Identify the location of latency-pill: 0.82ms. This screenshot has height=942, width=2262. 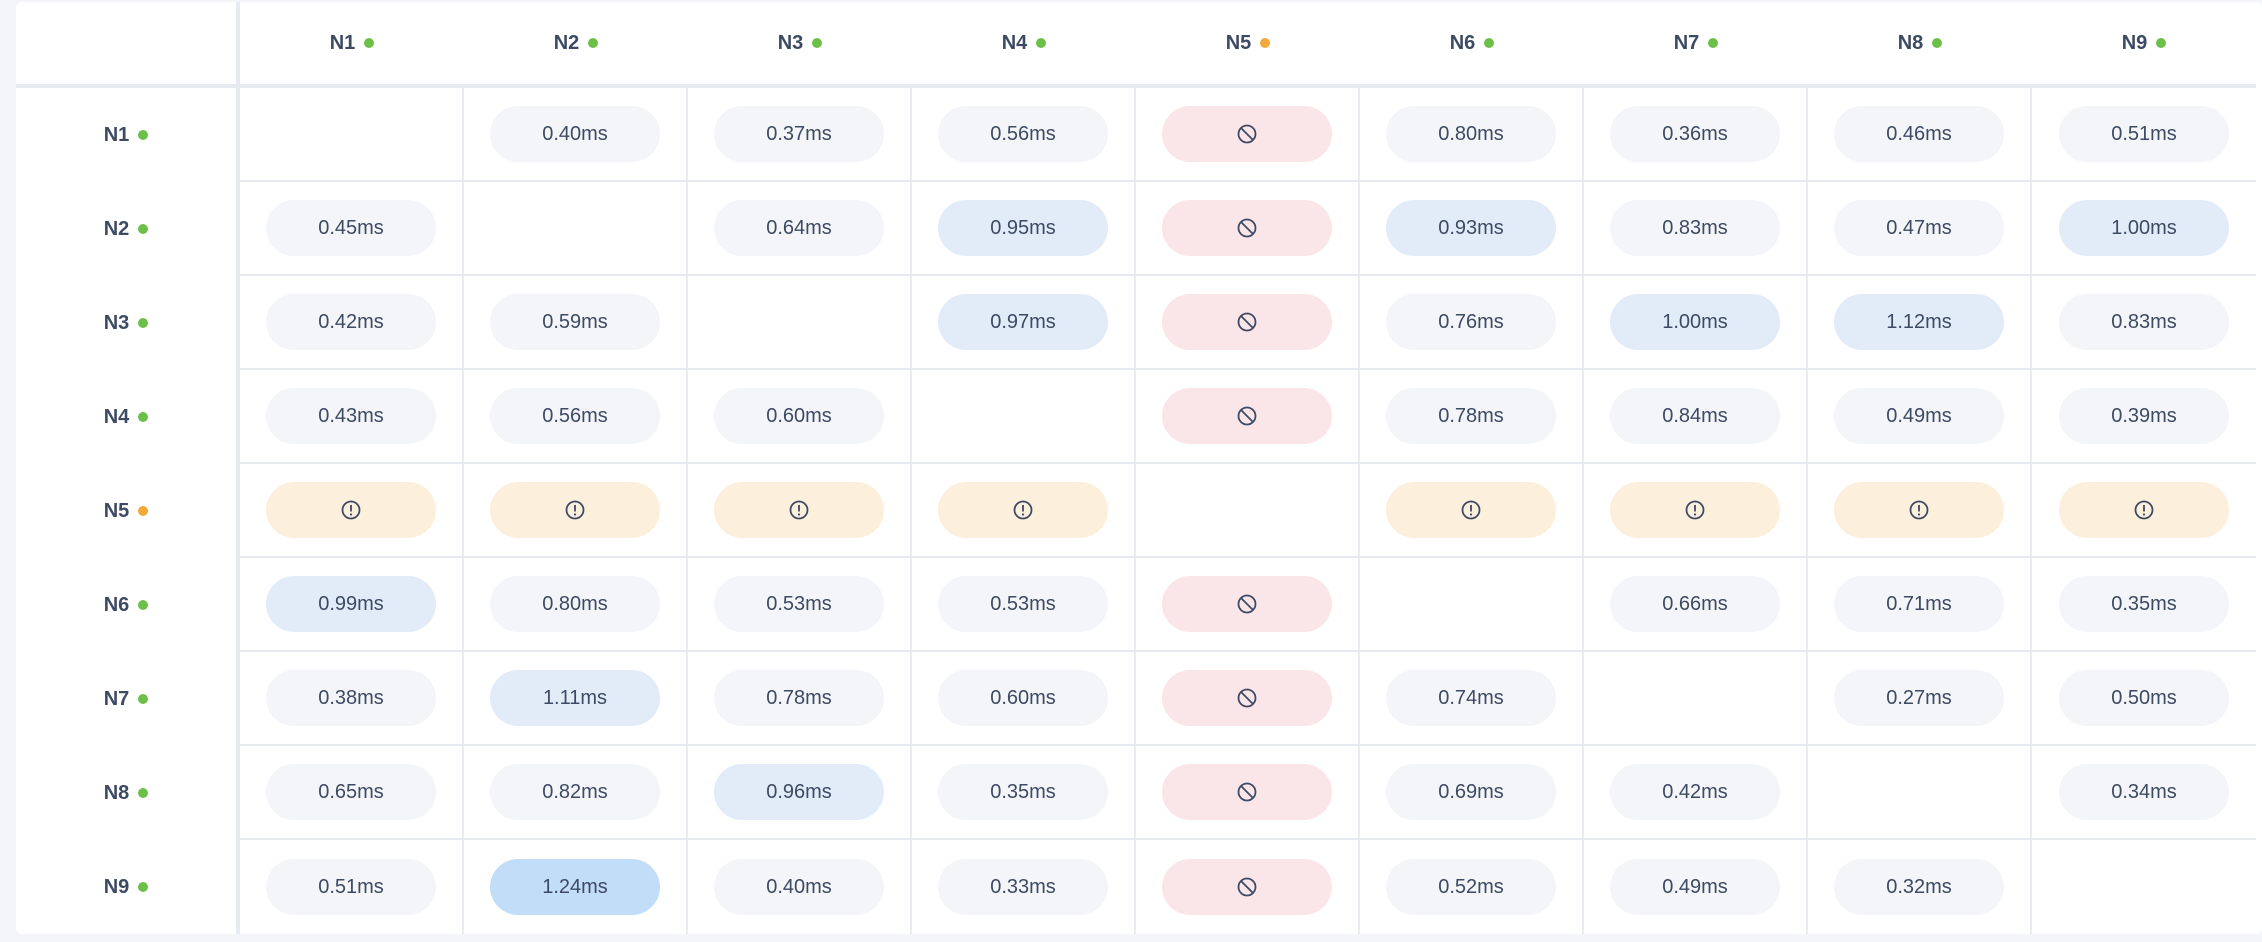
(575, 792).